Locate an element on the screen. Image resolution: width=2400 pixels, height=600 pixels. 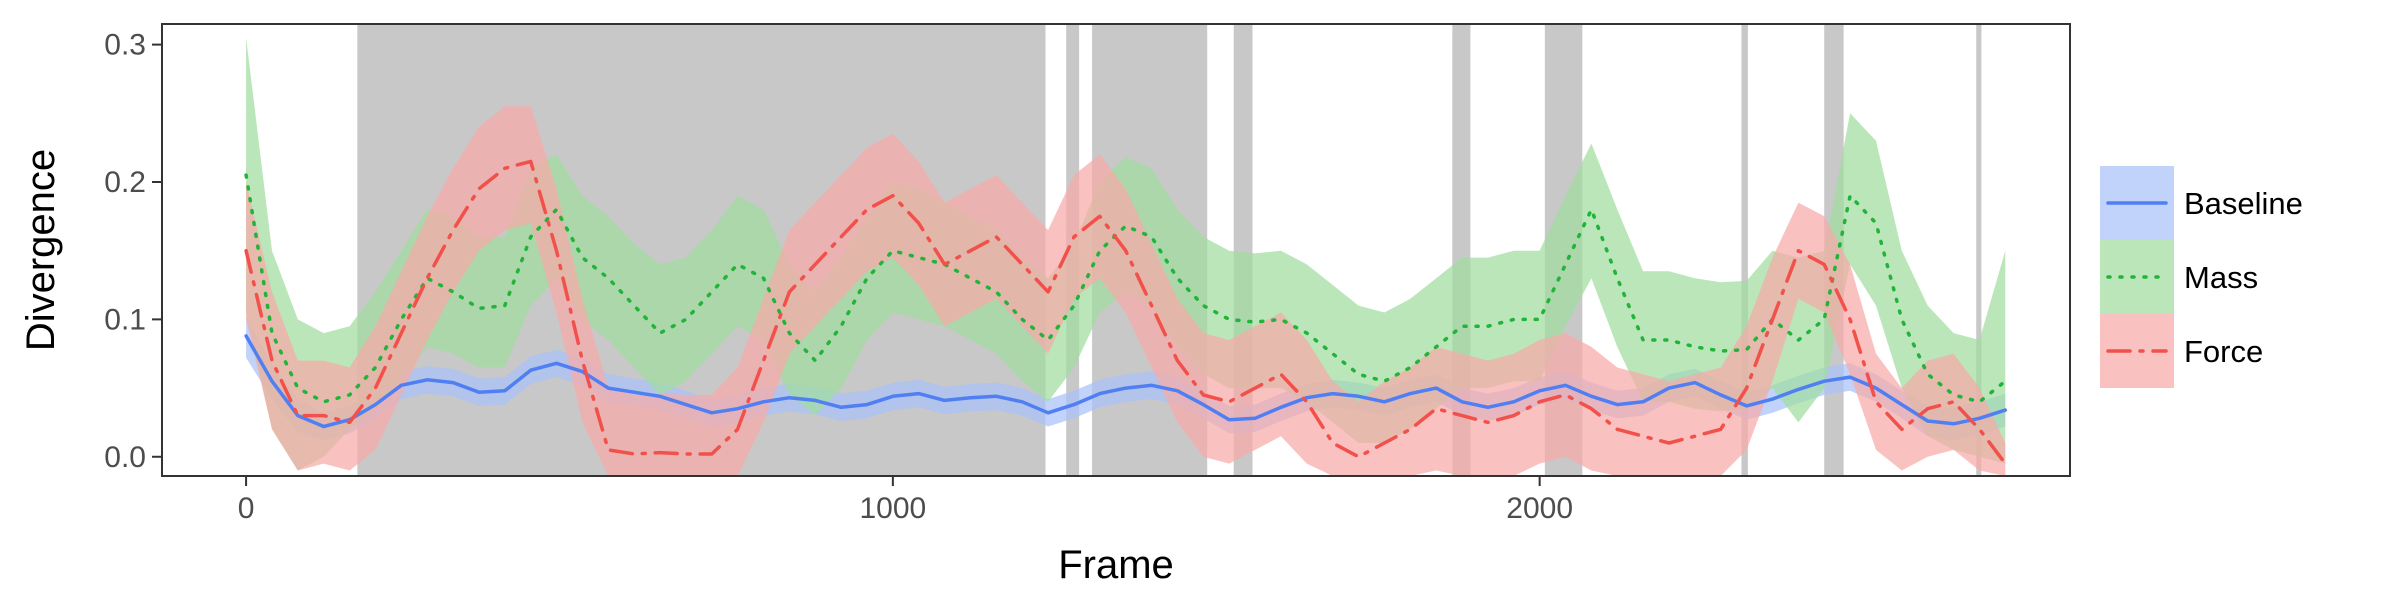
legend: Baseline Mass Force is located at coordinates (2201, 277).